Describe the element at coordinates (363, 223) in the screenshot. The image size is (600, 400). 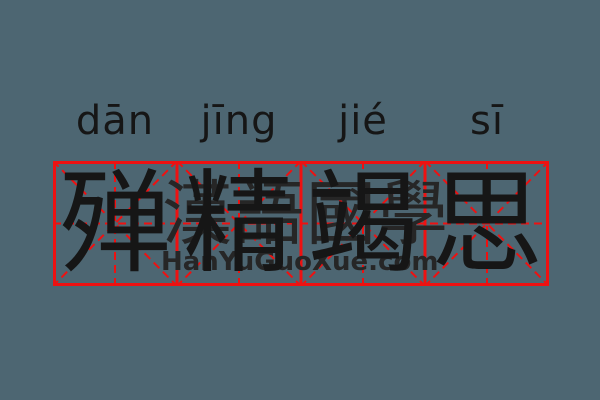
I see `idiom-character-3: 竭` at that location.